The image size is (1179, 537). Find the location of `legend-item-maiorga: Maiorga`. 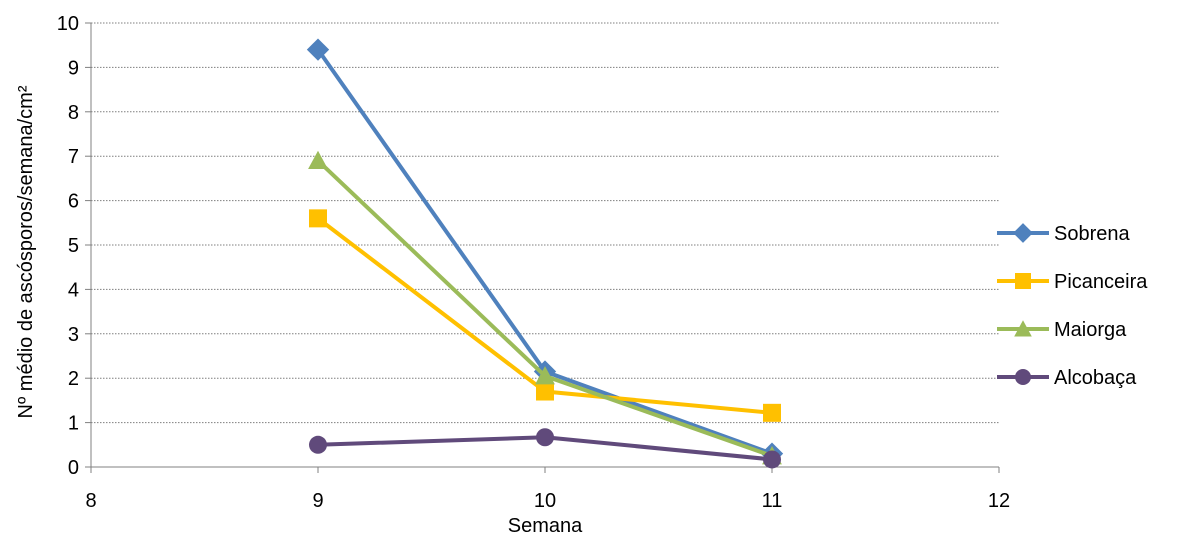

legend-item-maiorga: Maiorga is located at coordinates (1062, 330).